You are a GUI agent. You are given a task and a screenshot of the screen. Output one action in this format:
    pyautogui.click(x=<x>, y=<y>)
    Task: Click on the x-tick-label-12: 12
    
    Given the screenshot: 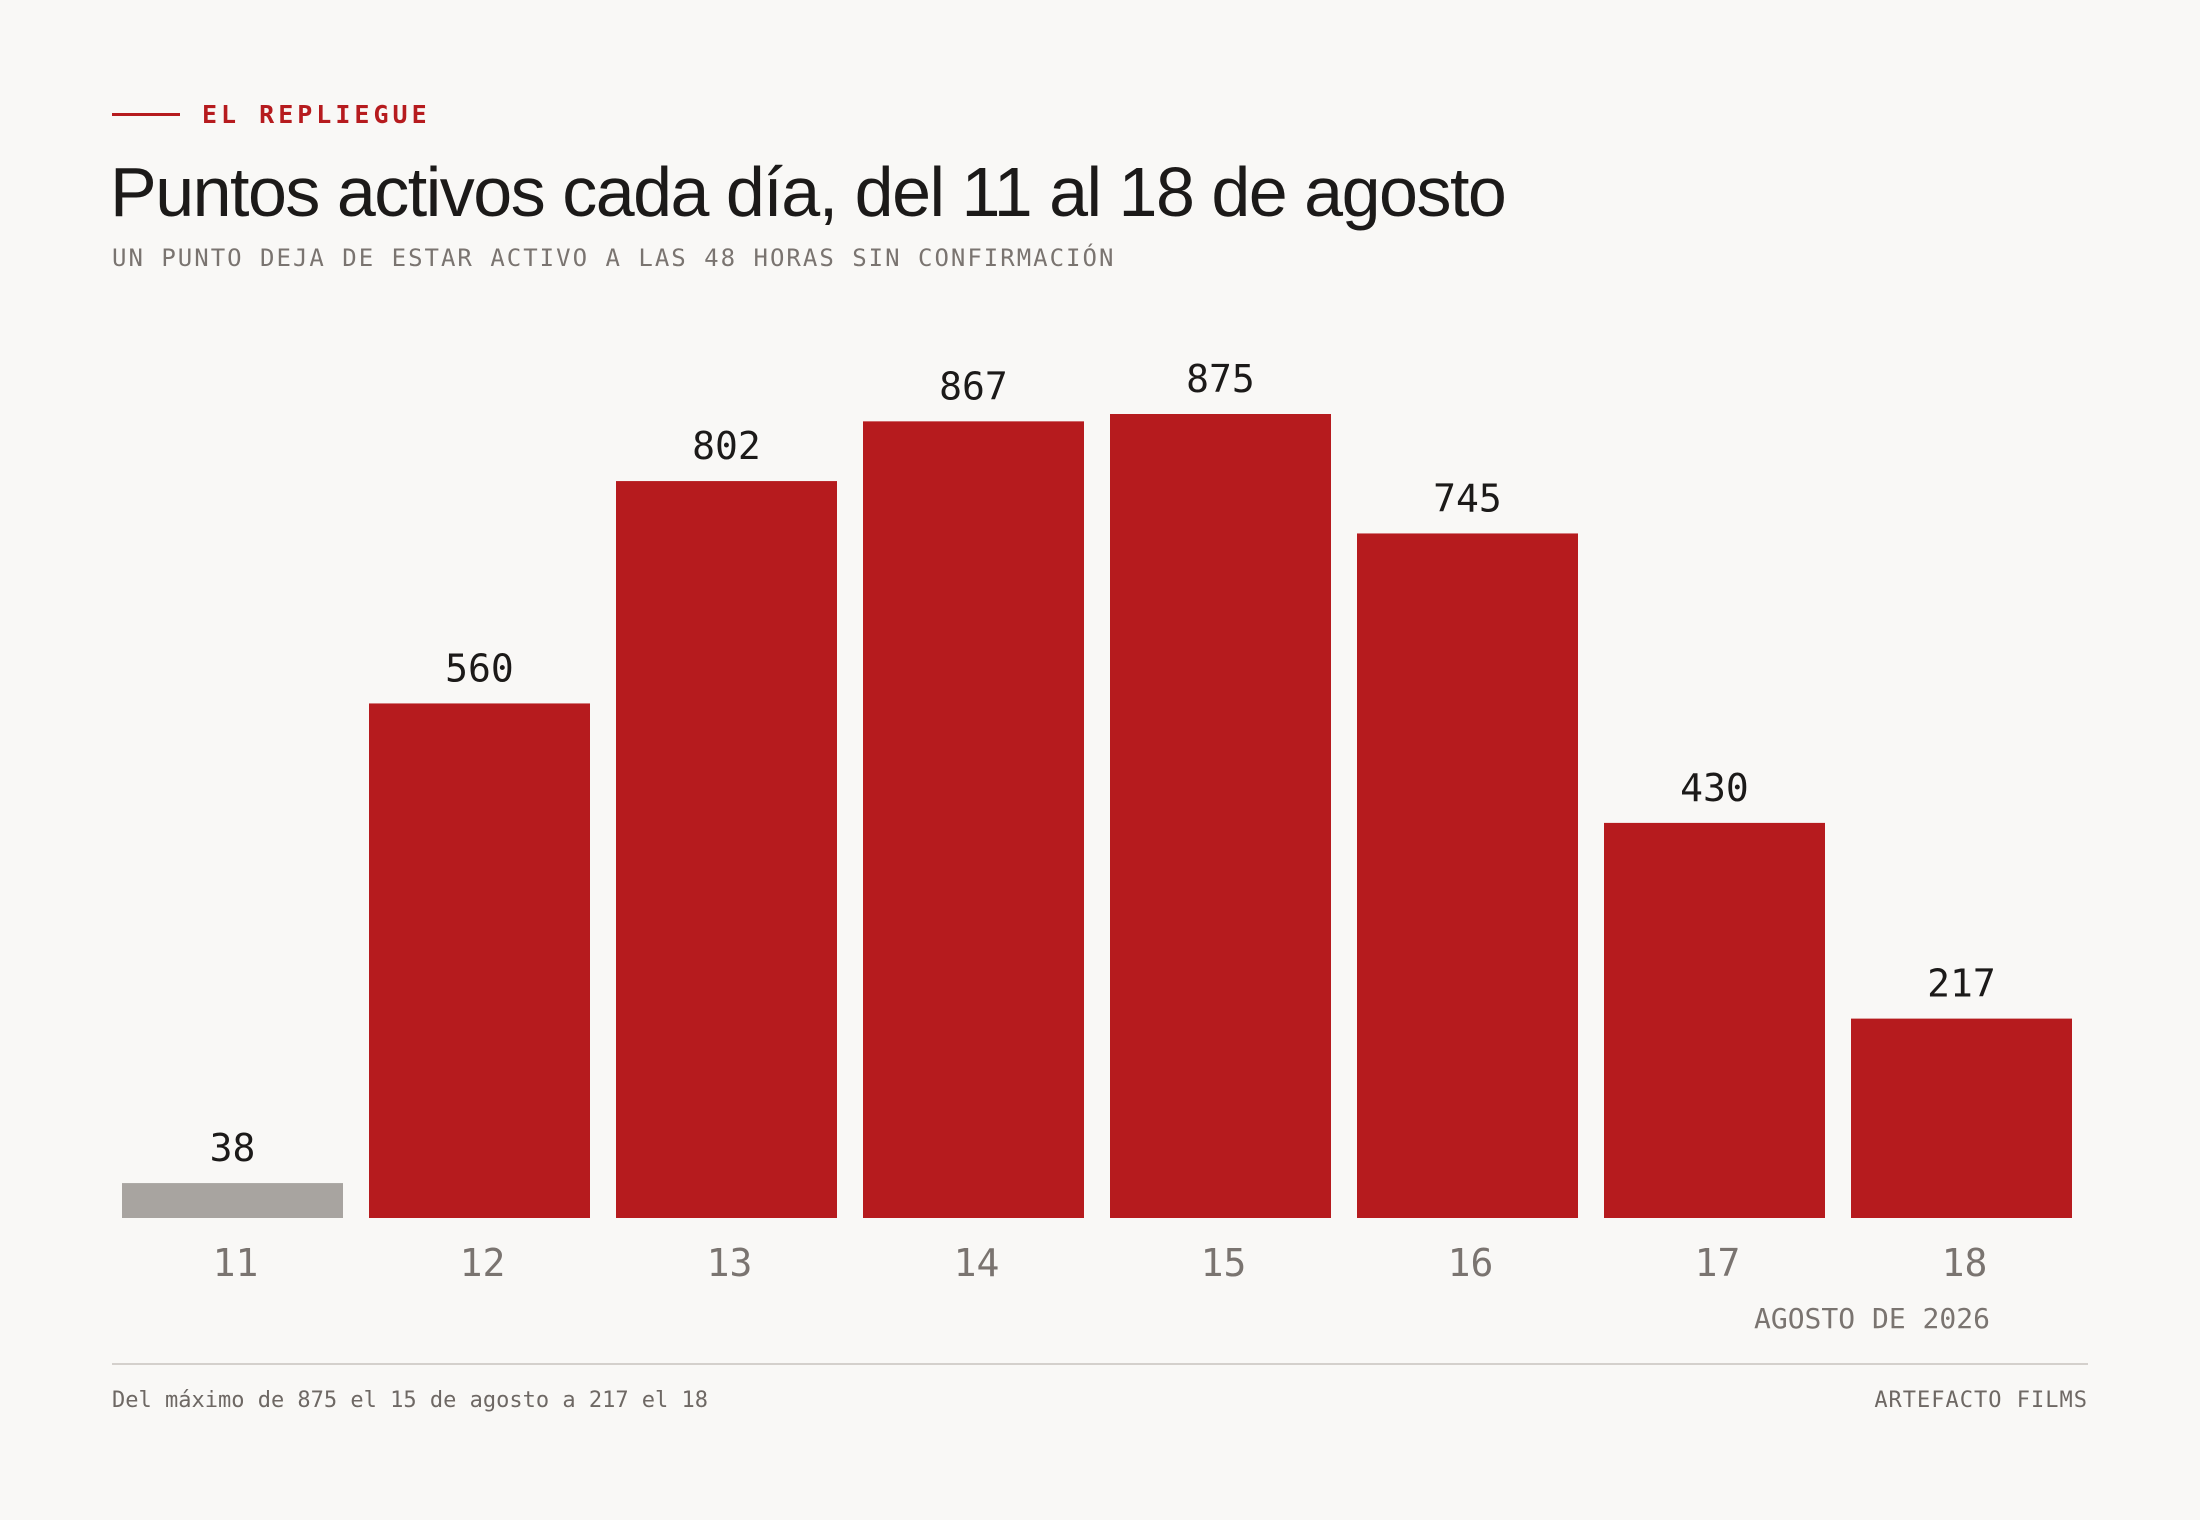 What is the action you would take?
    pyautogui.click(x=483, y=1263)
    